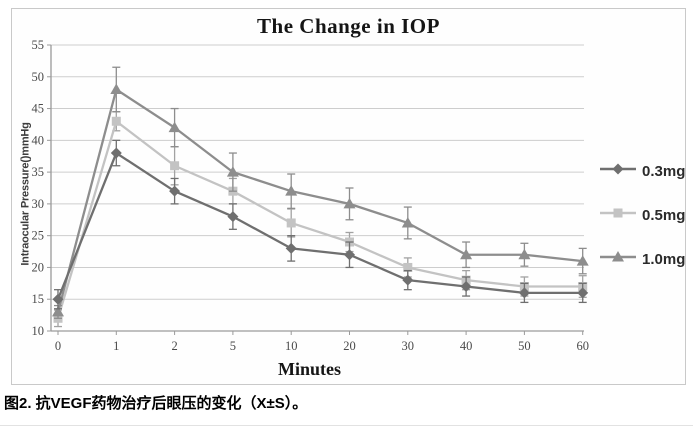  What do you see at coordinates (349, 346) in the screenshot?
I see `x-tick-label: 20` at bounding box center [349, 346].